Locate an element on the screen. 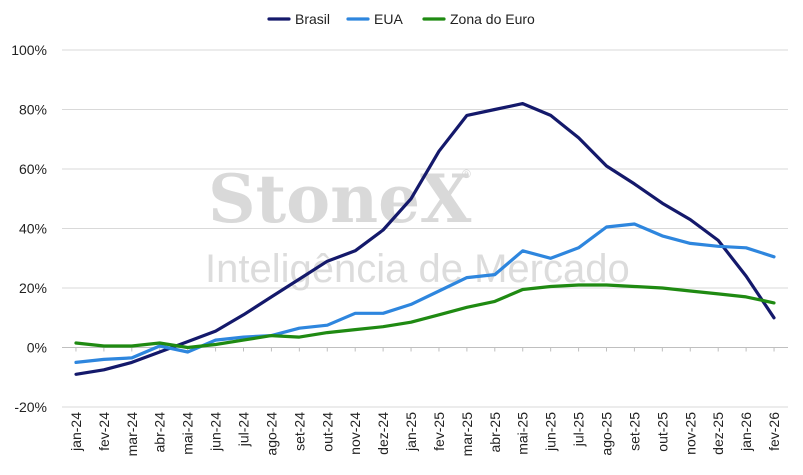 This screenshot has height=475, width=803. x-tick-label: fev-24 is located at coordinates (104, 431).